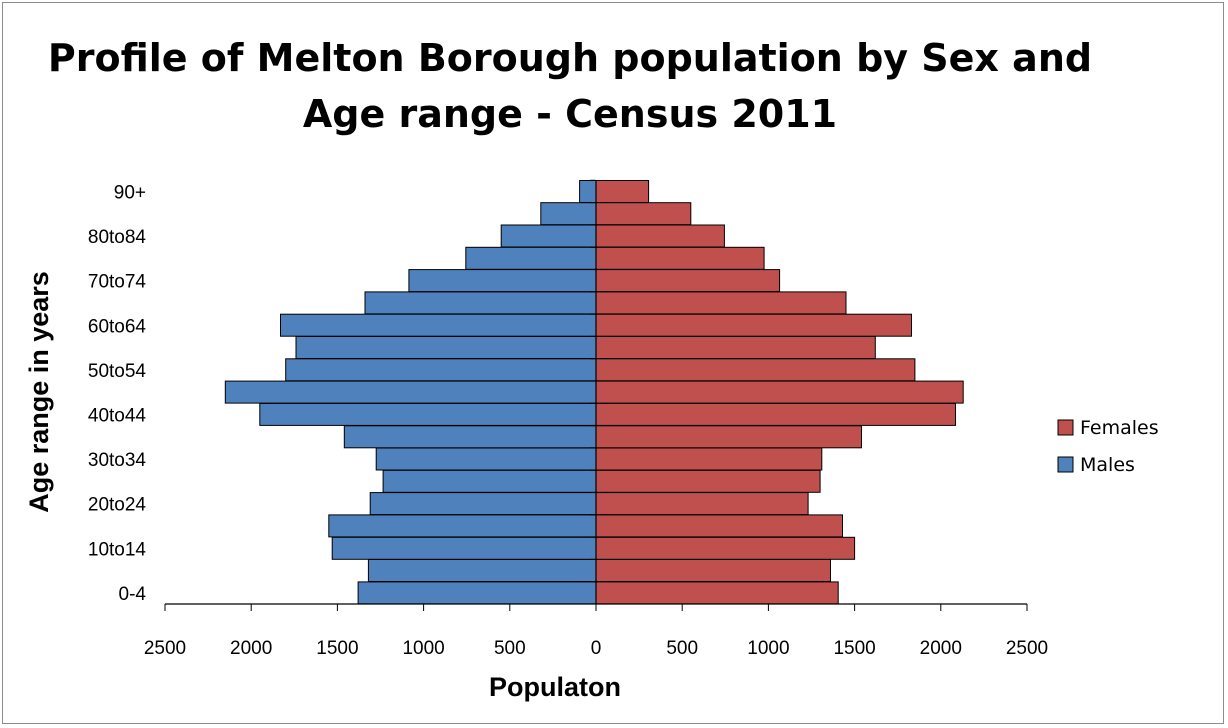 The height and width of the screenshot is (728, 1228). Describe the element at coordinates (441, 370) in the screenshot. I see `bar-males-50to54` at that location.